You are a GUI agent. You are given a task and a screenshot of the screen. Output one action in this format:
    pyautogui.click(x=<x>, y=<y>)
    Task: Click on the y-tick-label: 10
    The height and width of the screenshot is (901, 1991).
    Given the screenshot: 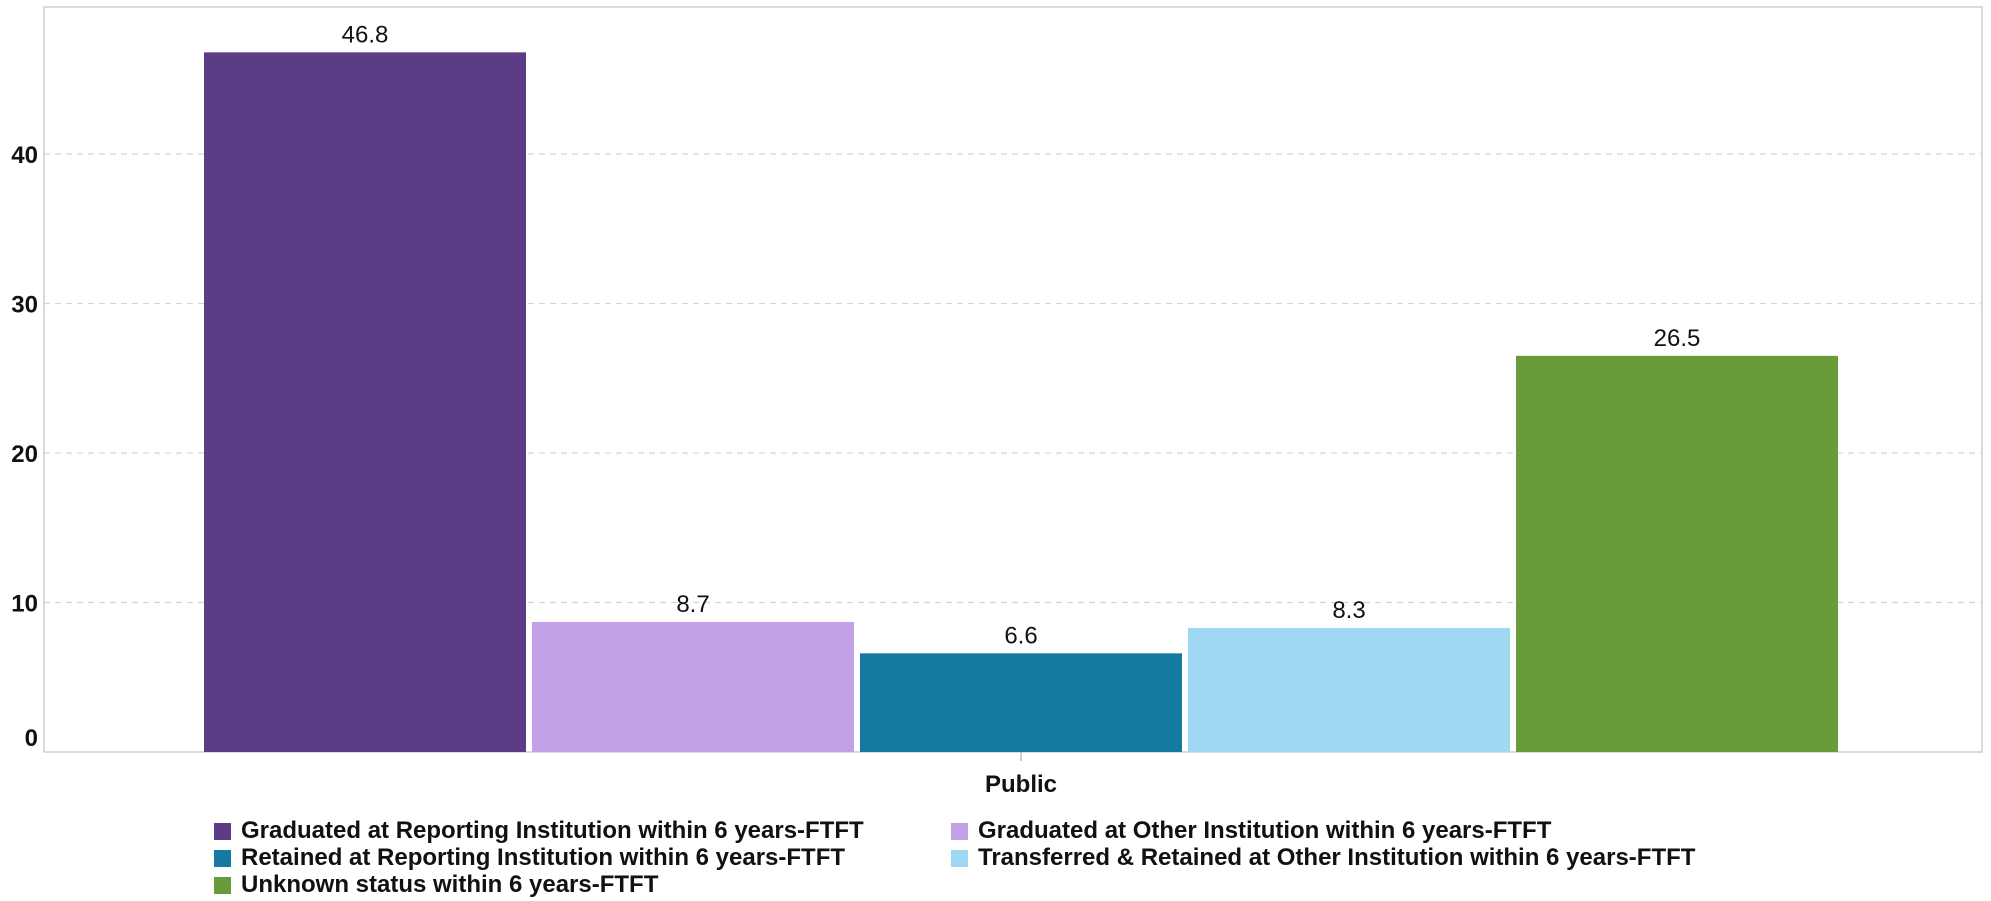 What is the action you would take?
    pyautogui.click(x=24, y=604)
    